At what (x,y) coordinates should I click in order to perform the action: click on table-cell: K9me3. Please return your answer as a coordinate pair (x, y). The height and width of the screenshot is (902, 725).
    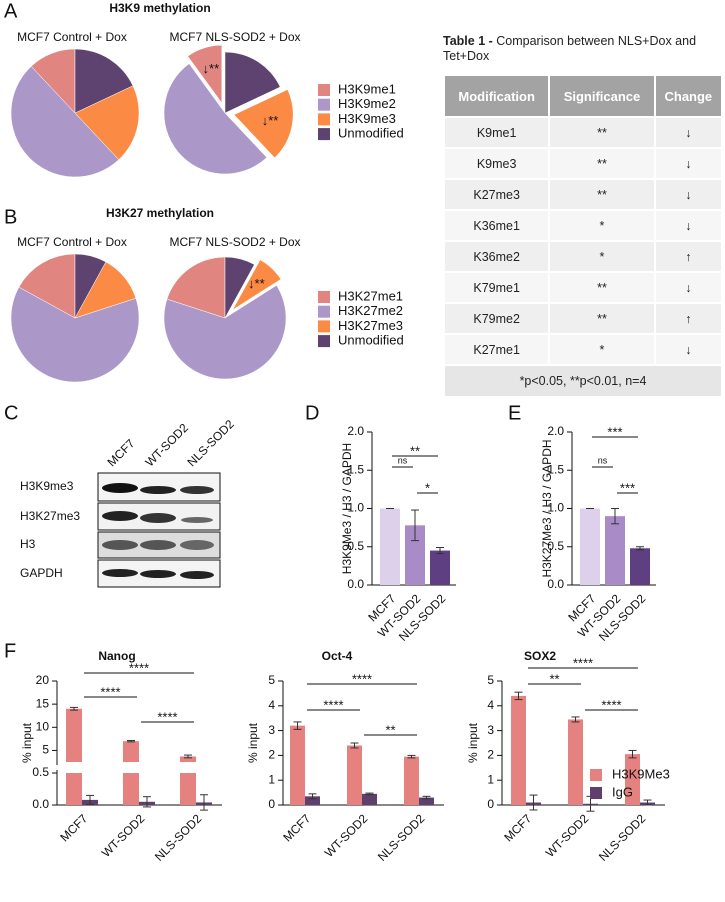
    Looking at the image, I should click on (497, 163).